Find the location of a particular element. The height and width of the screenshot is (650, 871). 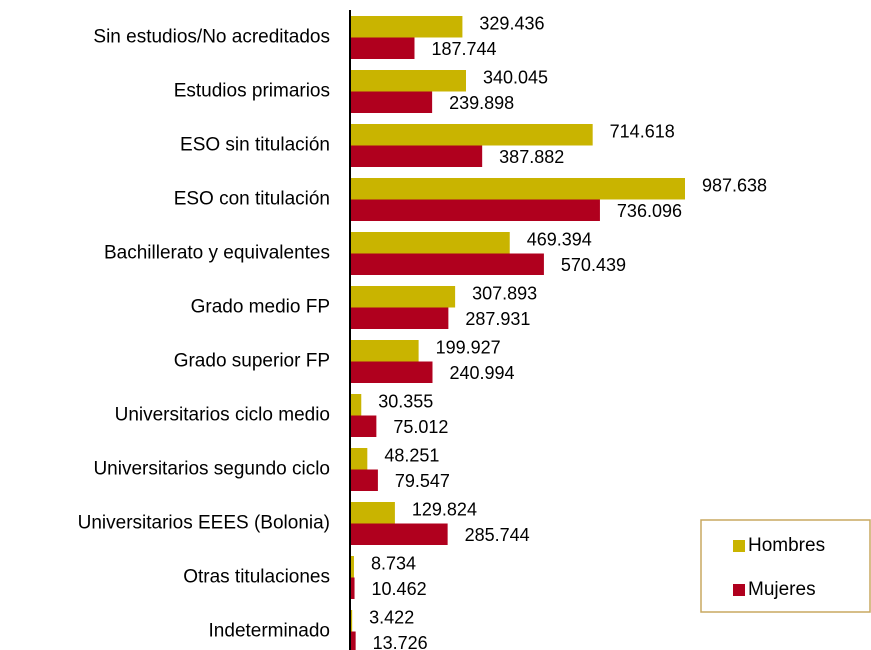

category-label: Sin estudios/No acreditados is located at coordinates (211, 37).